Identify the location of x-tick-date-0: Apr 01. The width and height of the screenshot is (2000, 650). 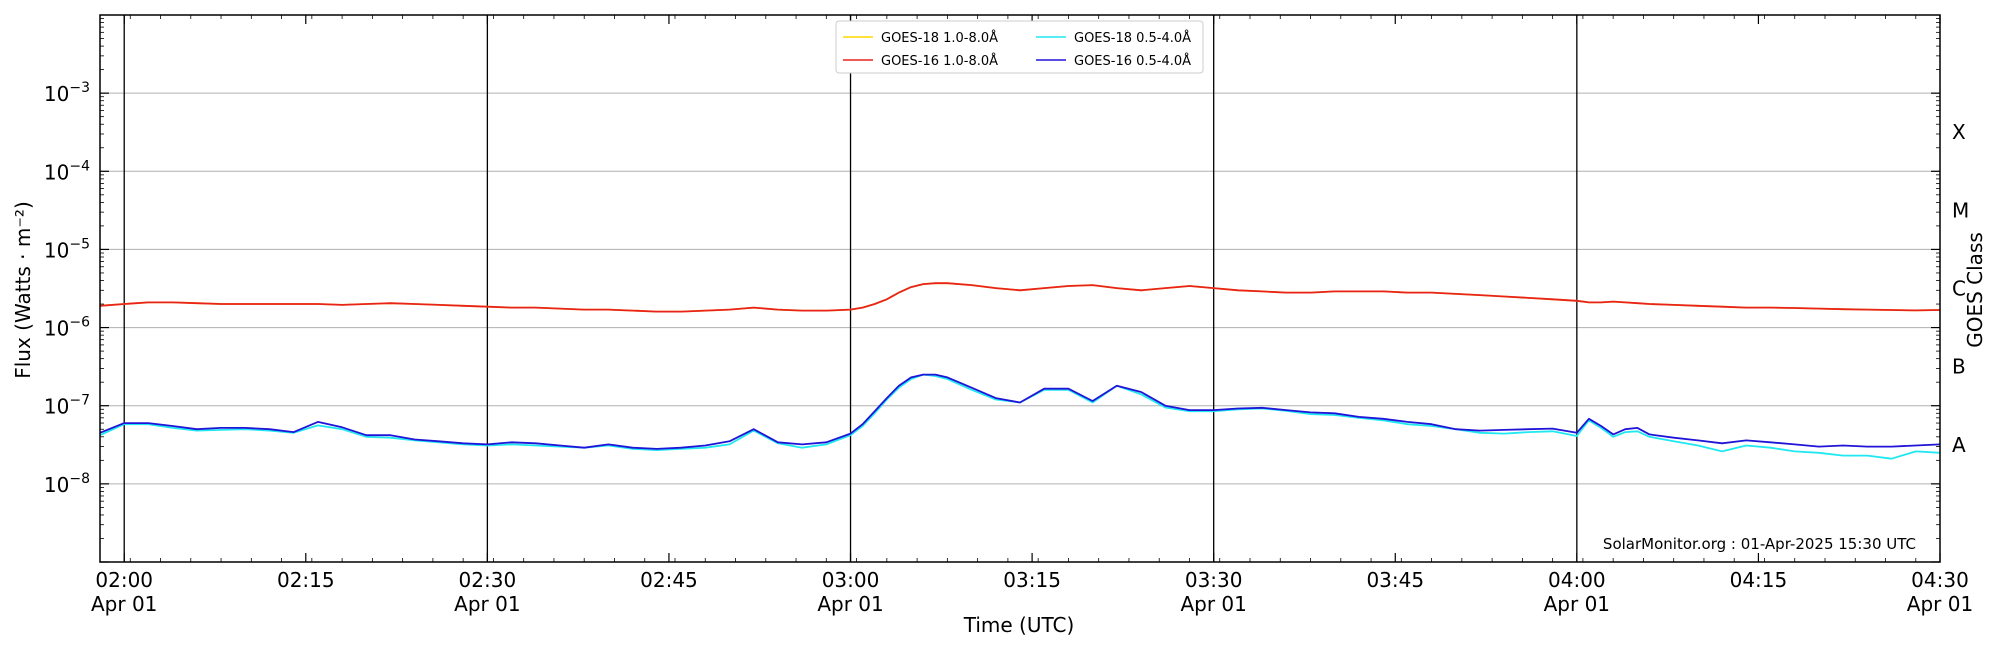
(124, 604).